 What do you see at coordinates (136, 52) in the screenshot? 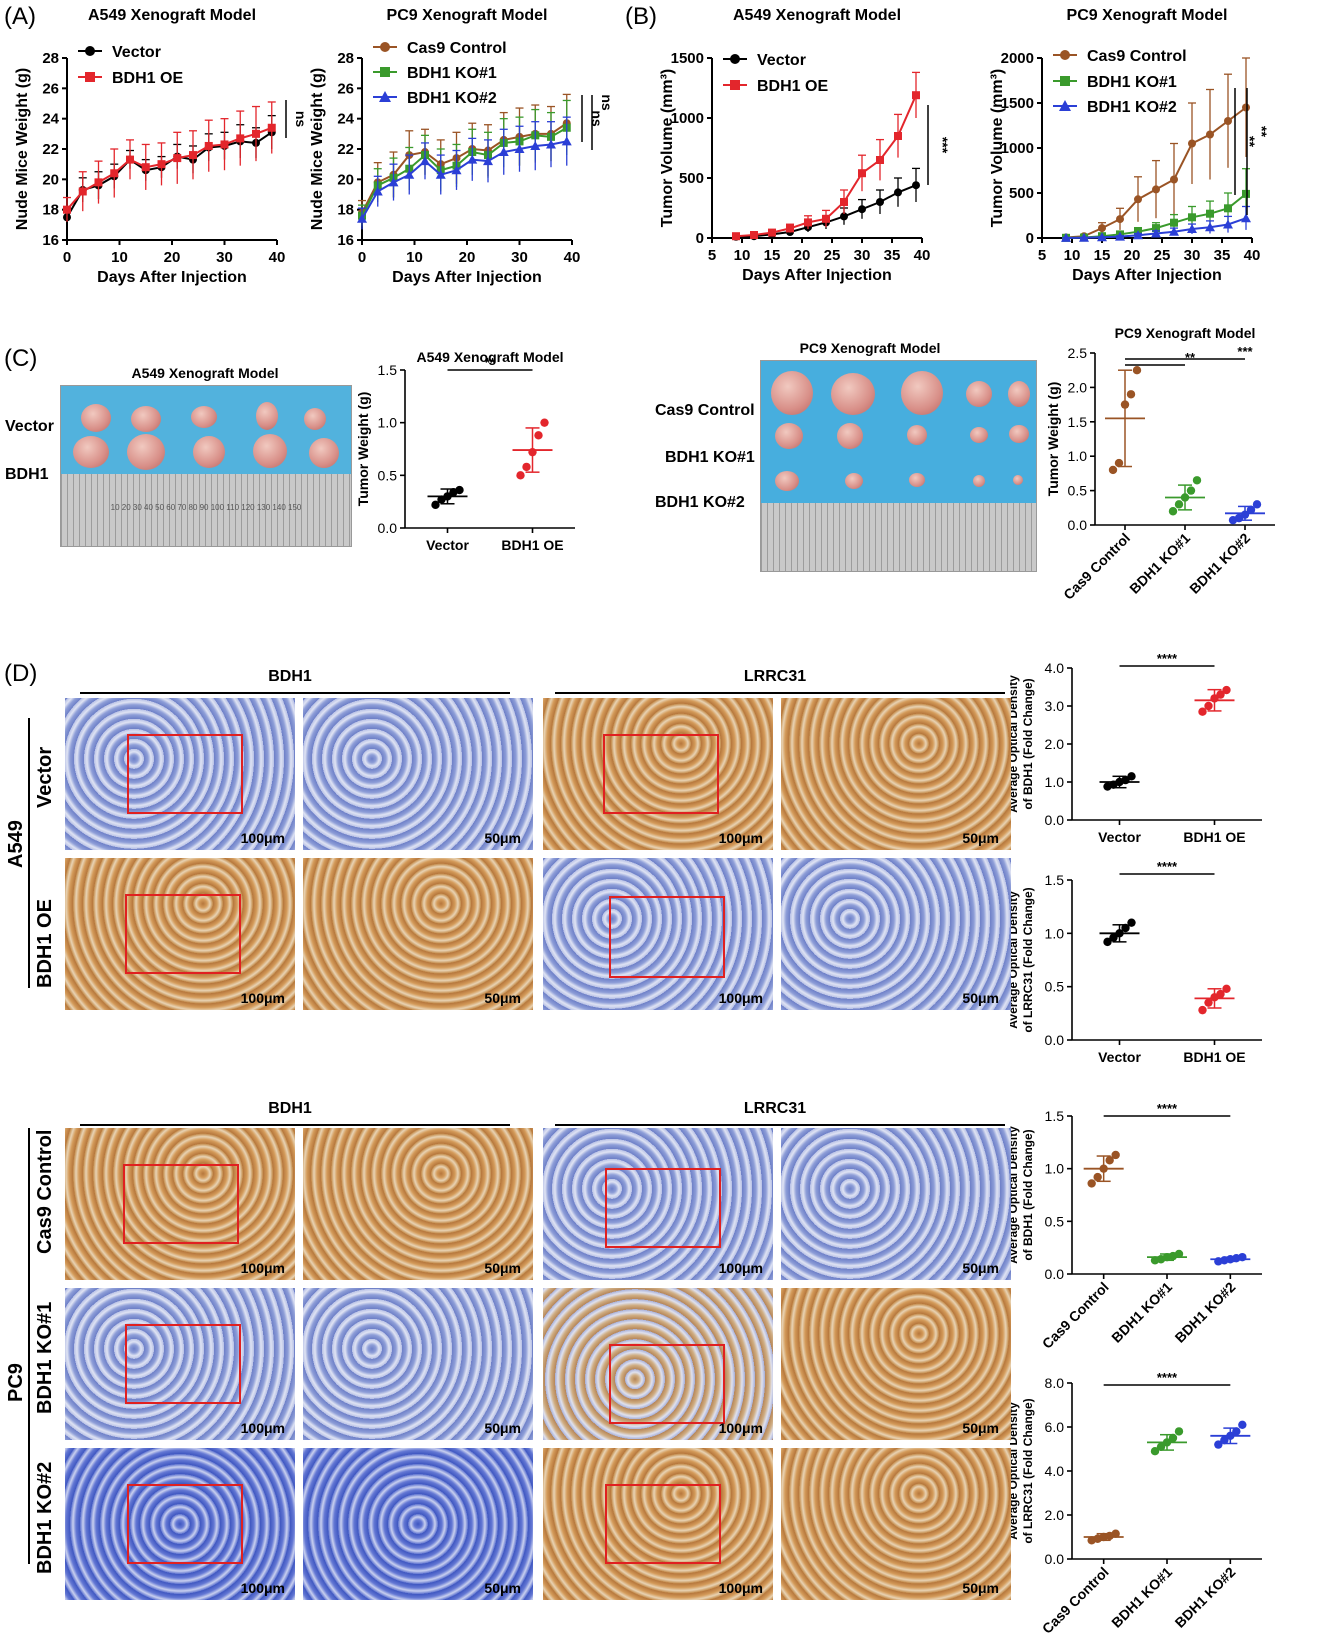
I see `legend-label: Vector` at bounding box center [136, 52].